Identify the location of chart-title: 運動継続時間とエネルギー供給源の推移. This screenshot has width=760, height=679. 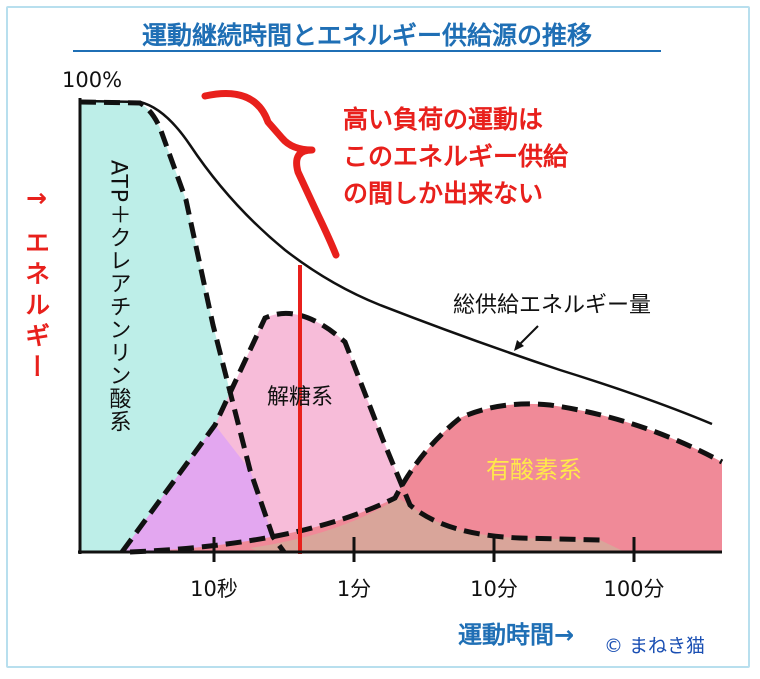
(367, 35).